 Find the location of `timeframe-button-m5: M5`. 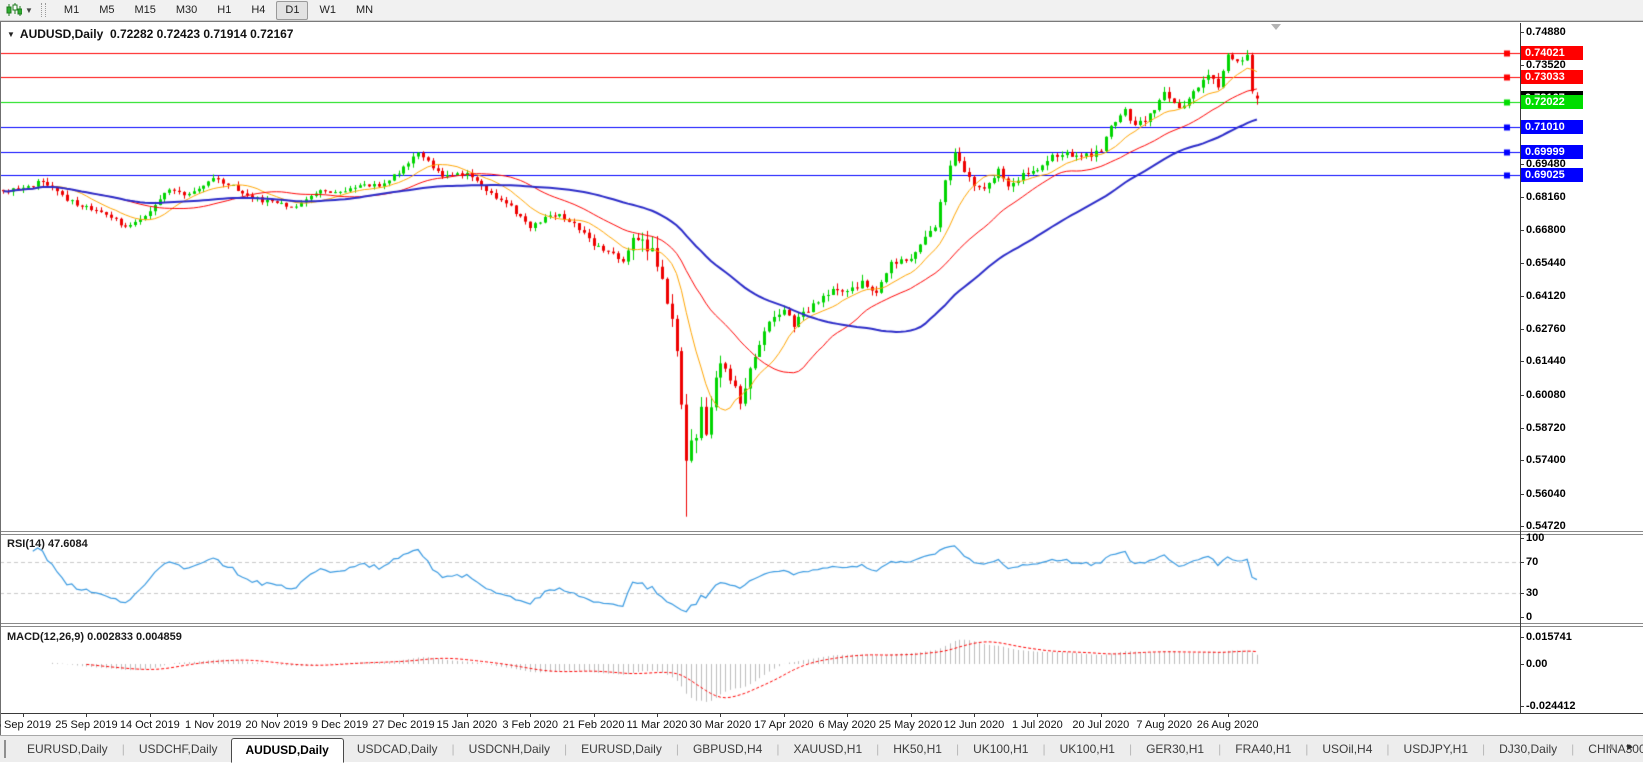

timeframe-button-m5: M5 is located at coordinates (107, 9).